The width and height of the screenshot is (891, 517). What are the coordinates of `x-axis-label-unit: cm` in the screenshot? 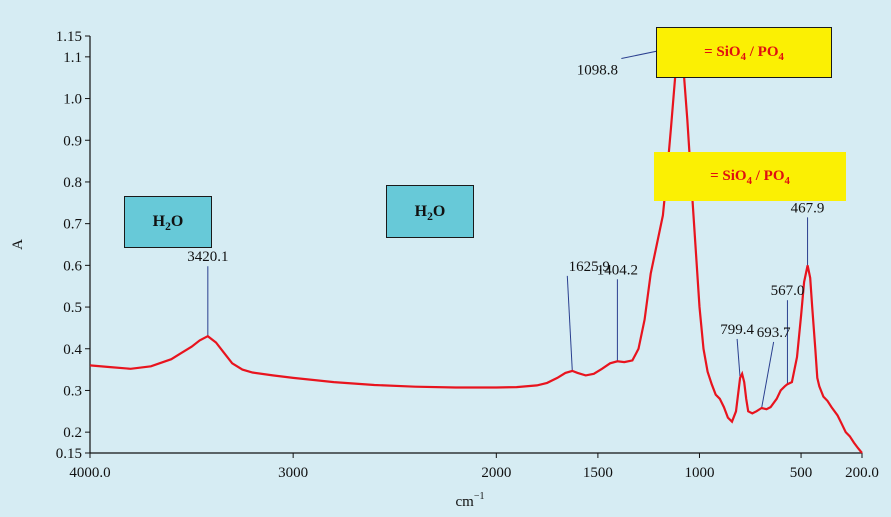 It's located at (465, 502).